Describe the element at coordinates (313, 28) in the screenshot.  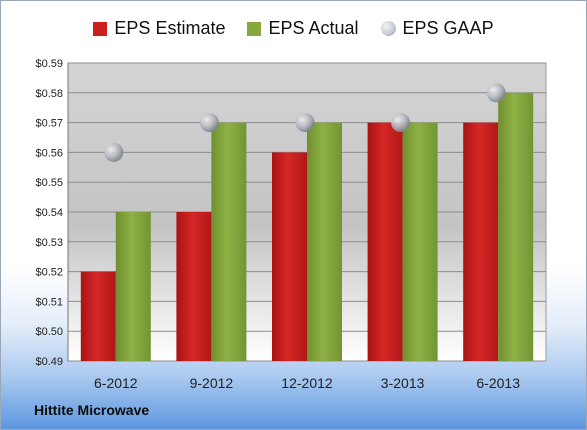
I see `legend-label-actual: EPS Actual` at that location.